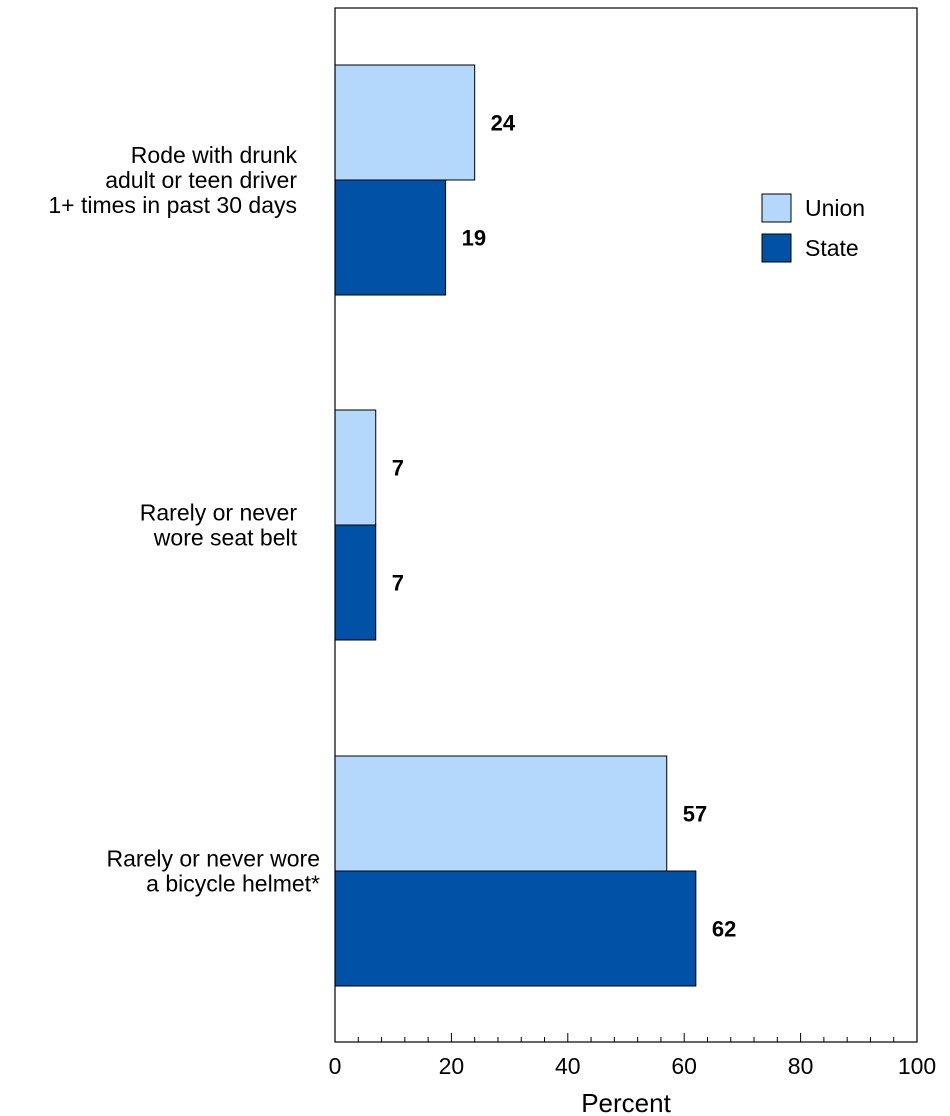 This screenshot has width=950, height=1116. Describe the element at coordinates (776, 248) in the screenshot. I see `legend-swatch-state` at that location.